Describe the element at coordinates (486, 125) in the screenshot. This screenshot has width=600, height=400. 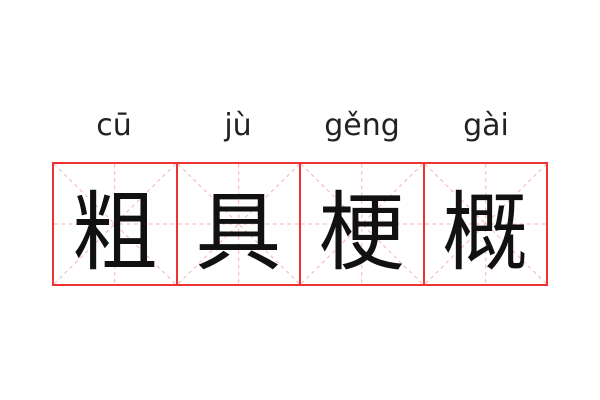
I see `pinyin-3: gài` at that location.